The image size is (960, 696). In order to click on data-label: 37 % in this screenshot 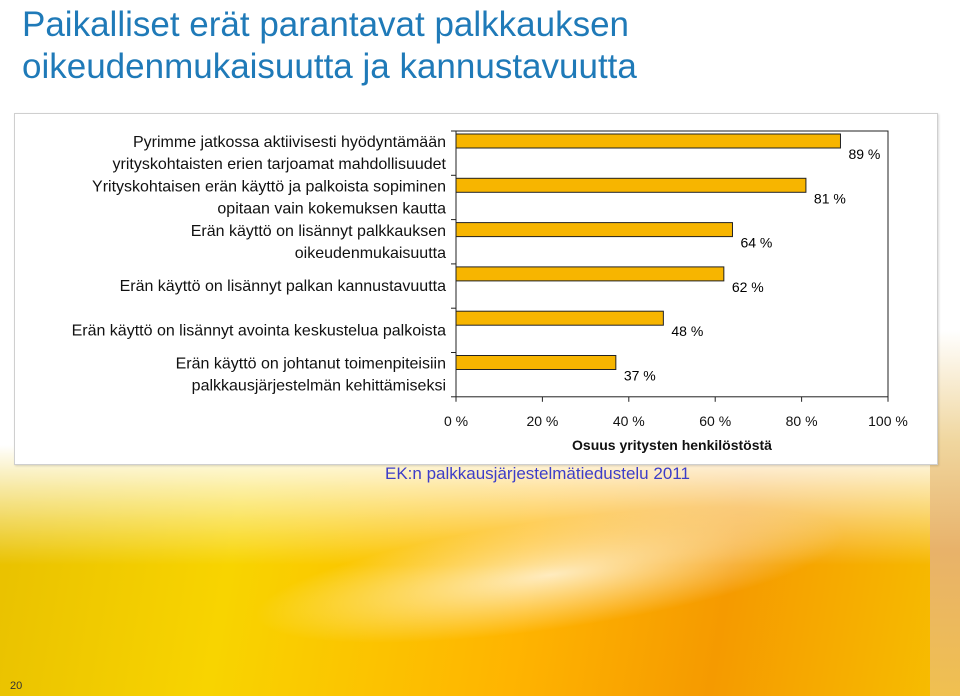, I will do `click(640, 376)`.